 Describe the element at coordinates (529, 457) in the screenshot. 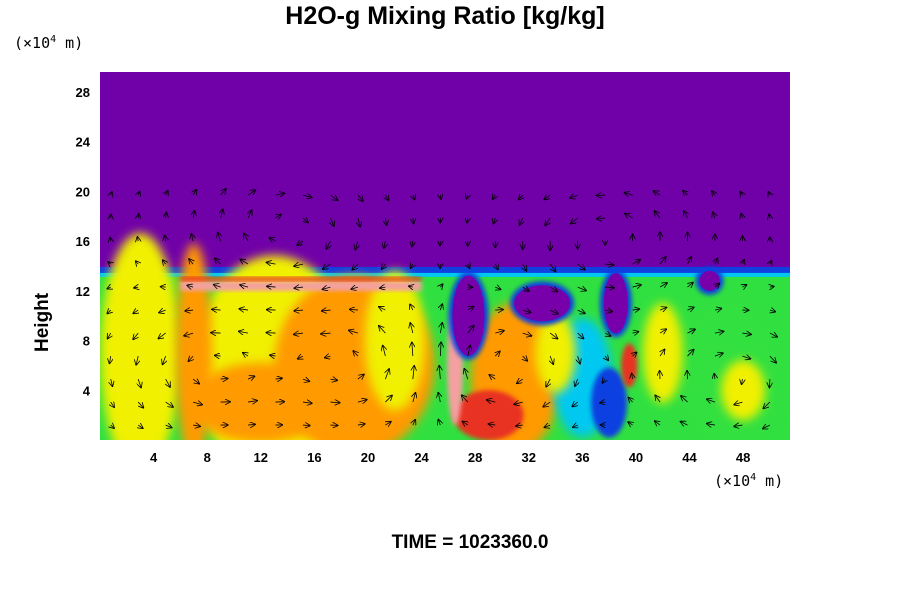

I see `x-tick-label: 32` at that location.